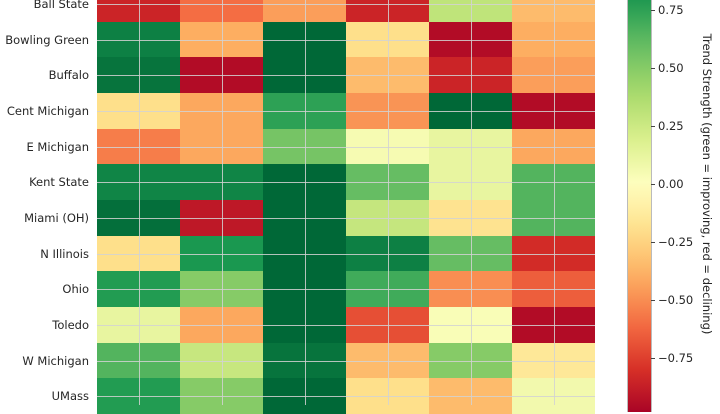  Describe the element at coordinates (59, 182) in the screenshot. I see `row-label: Kent State` at that location.